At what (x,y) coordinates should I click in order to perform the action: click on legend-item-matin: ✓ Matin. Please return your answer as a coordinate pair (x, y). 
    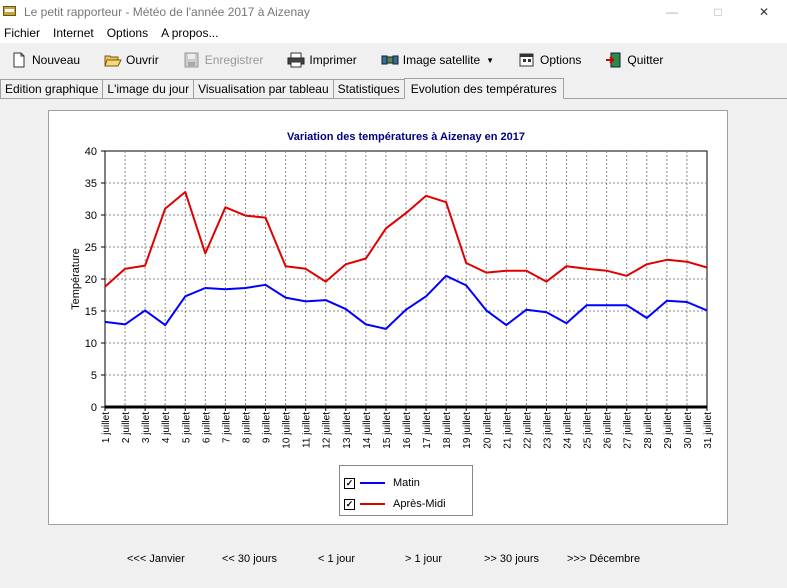
    Looking at the image, I should click on (382, 483).